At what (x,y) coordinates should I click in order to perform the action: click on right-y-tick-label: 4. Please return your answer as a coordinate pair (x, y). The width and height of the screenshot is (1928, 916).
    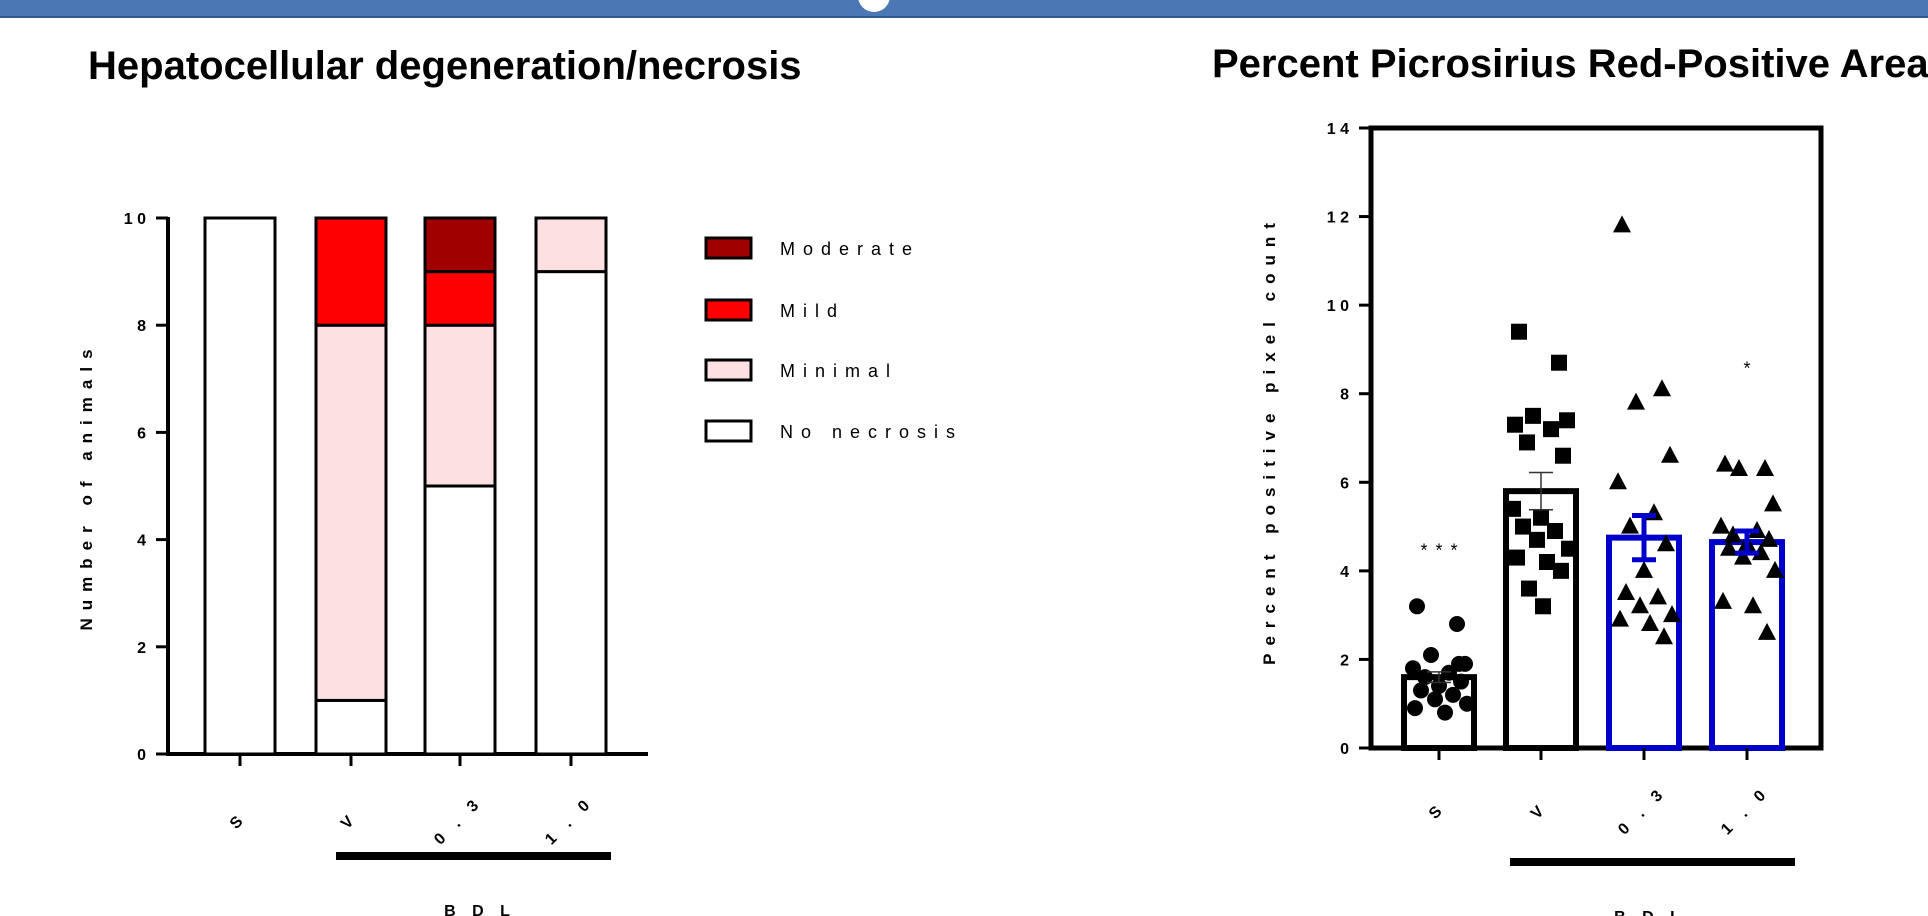
    Looking at the image, I should click on (1344, 572).